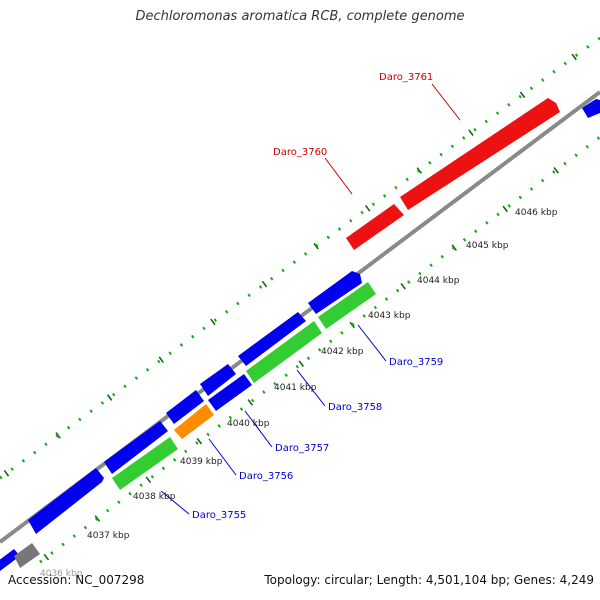 Image resolution: width=600 pixels, height=600 pixels. I want to click on scale-label: 4045 kbp, so click(487, 246).